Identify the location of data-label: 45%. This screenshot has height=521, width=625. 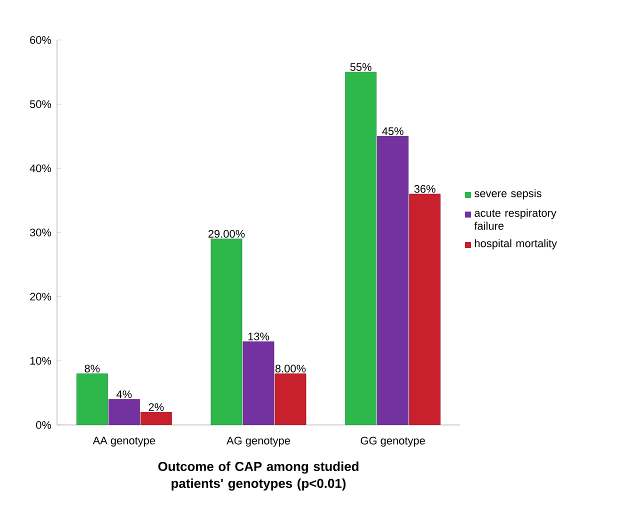
(393, 131).